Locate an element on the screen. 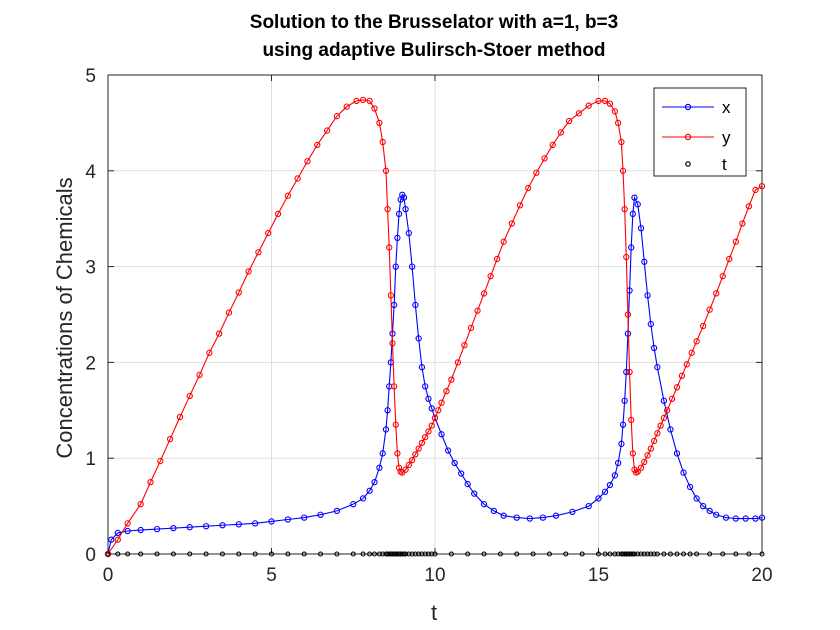  series-t is located at coordinates (435, 554).